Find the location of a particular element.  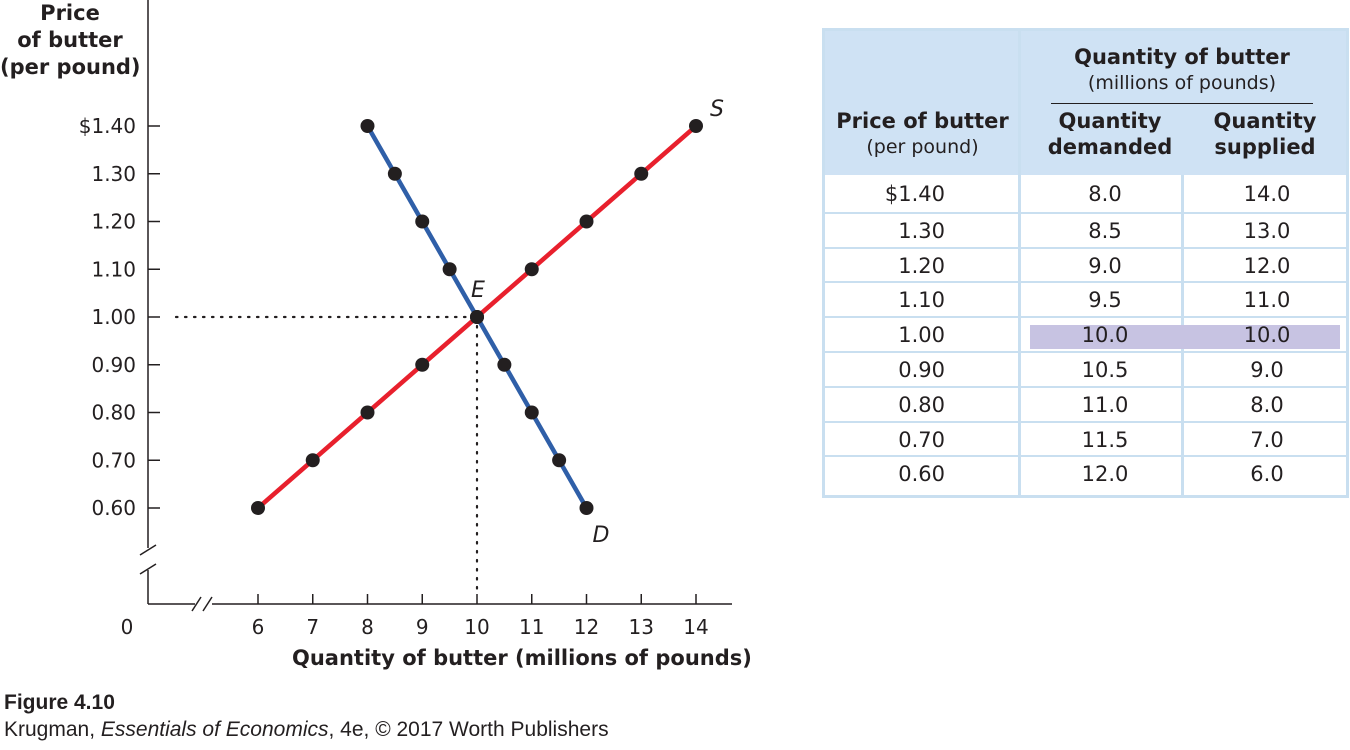

header-price-sub: (per pound) is located at coordinates (922, 147).